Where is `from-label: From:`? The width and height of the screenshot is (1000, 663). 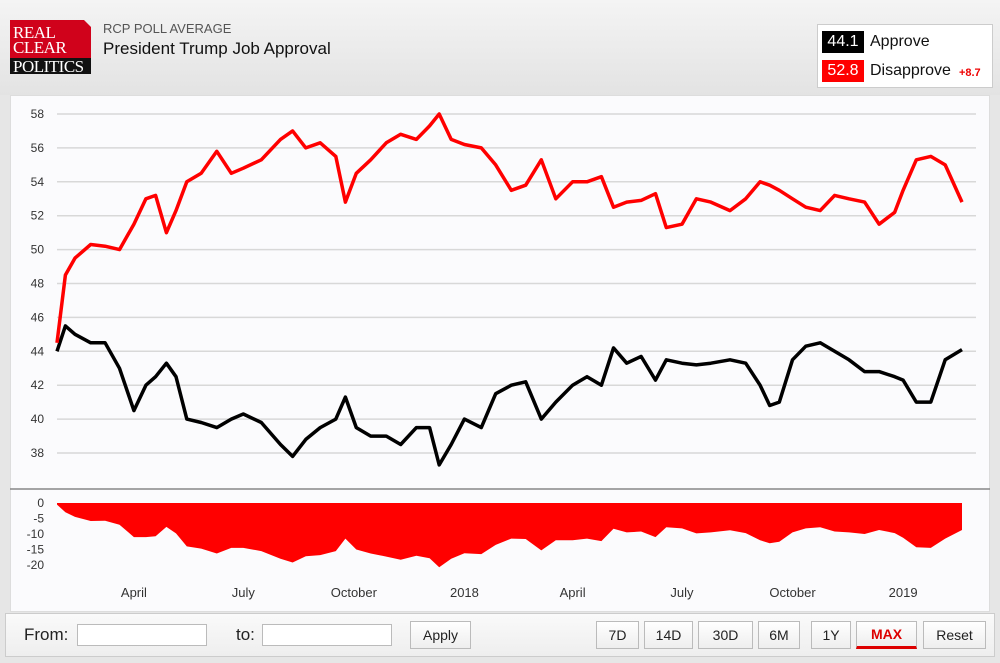
from-label: From: is located at coordinates (46, 634).